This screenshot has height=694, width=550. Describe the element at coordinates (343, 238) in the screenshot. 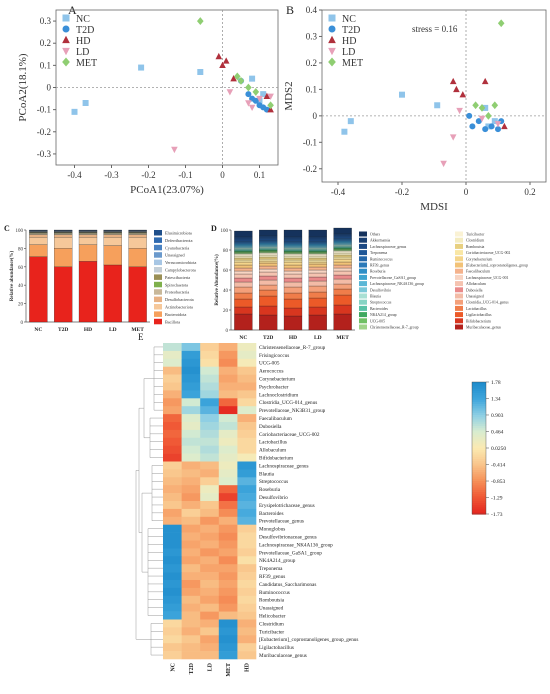

I see `bar-segment-treponema` at that location.